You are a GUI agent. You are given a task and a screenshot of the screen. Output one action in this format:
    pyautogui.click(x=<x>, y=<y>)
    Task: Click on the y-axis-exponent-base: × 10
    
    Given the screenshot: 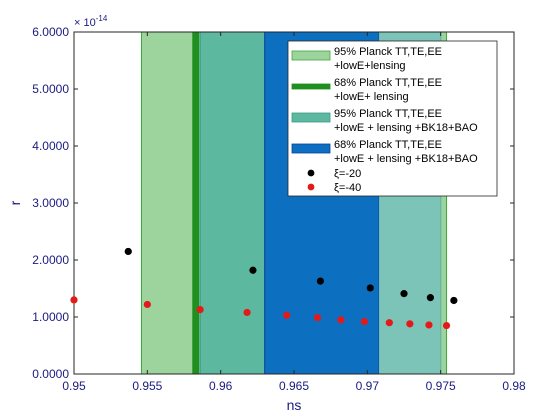 What is the action you would take?
    pyautogui.click(x=85, y=23)
    